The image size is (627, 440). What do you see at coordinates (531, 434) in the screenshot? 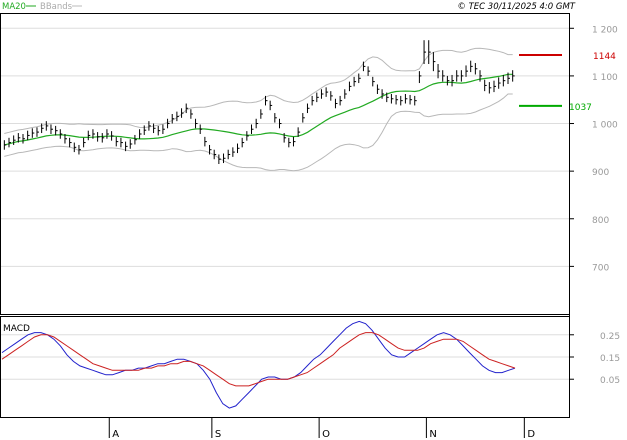
I see `month-tick-label: D` at bounding box center [531, 434].